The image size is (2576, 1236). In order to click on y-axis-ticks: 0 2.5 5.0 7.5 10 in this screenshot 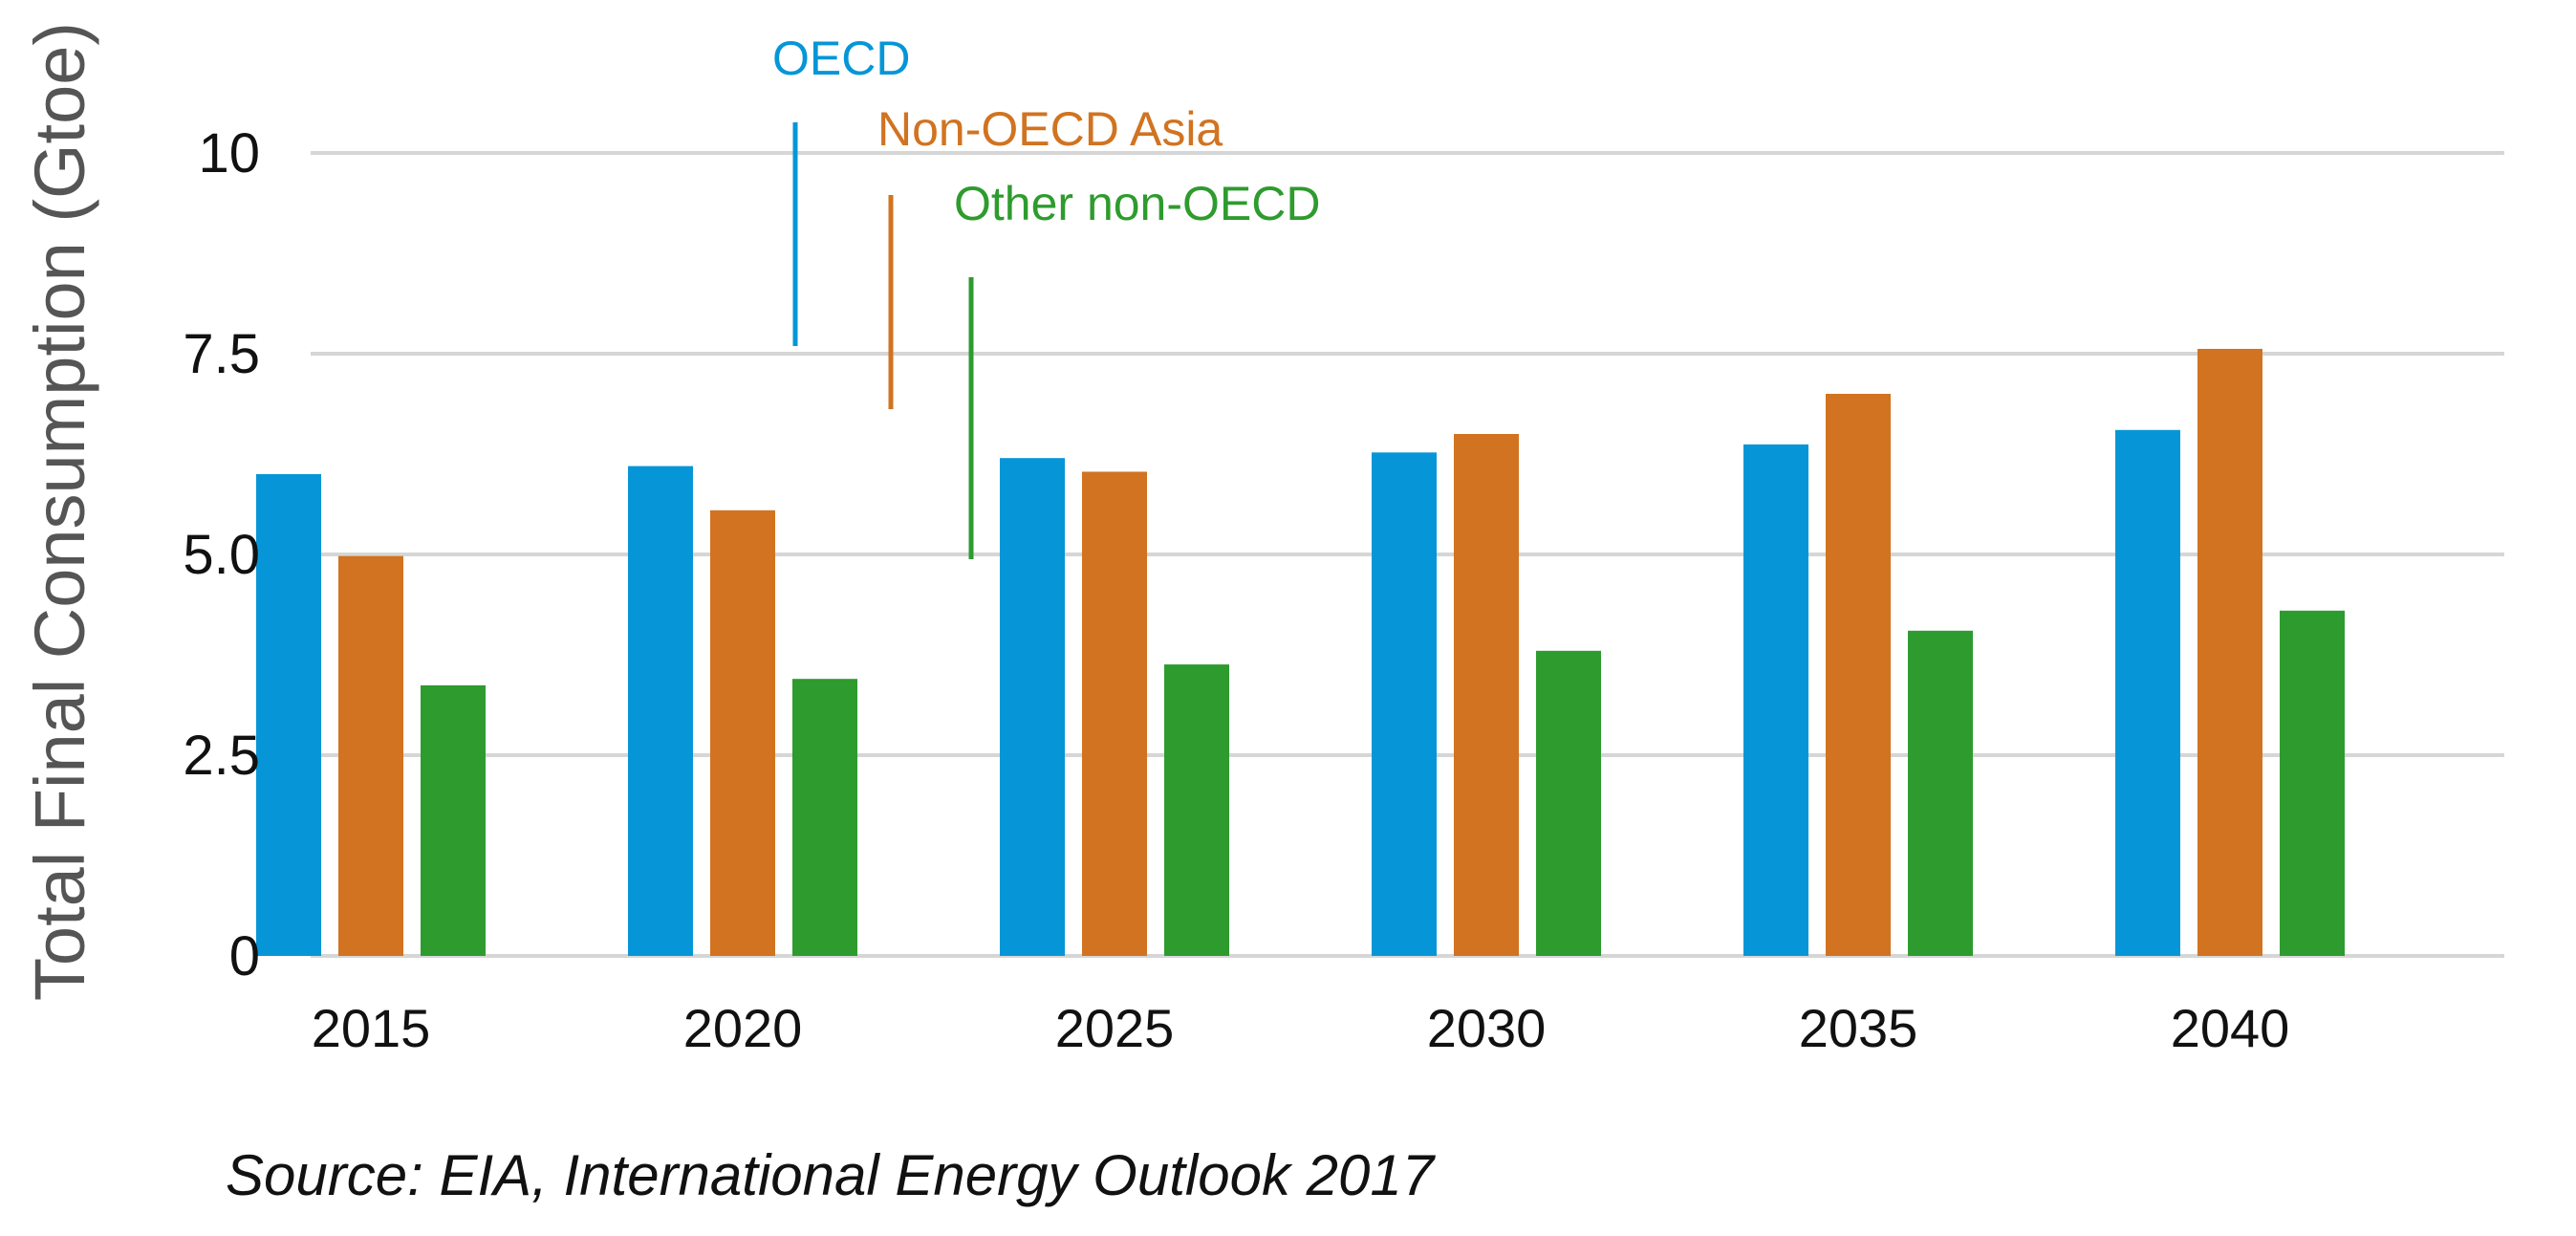, I will do `click(221, 555)`.